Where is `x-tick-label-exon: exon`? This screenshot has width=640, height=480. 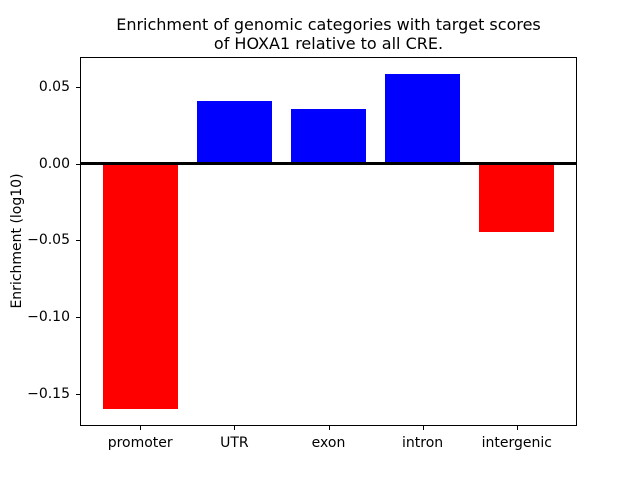 x-tick-label-exon: exon is located at coordinates (328, 442).